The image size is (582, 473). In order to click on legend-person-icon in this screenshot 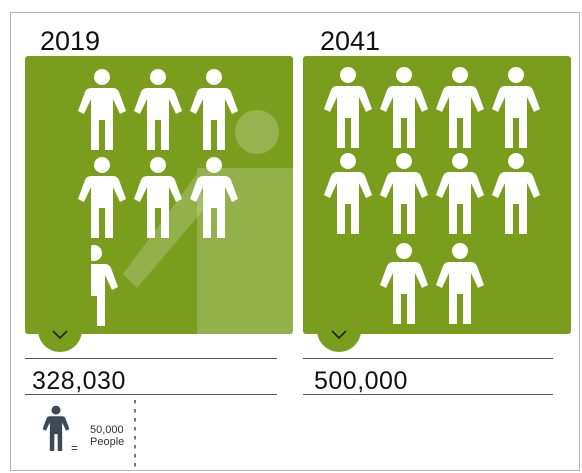, I will do `click(56, 428)`.